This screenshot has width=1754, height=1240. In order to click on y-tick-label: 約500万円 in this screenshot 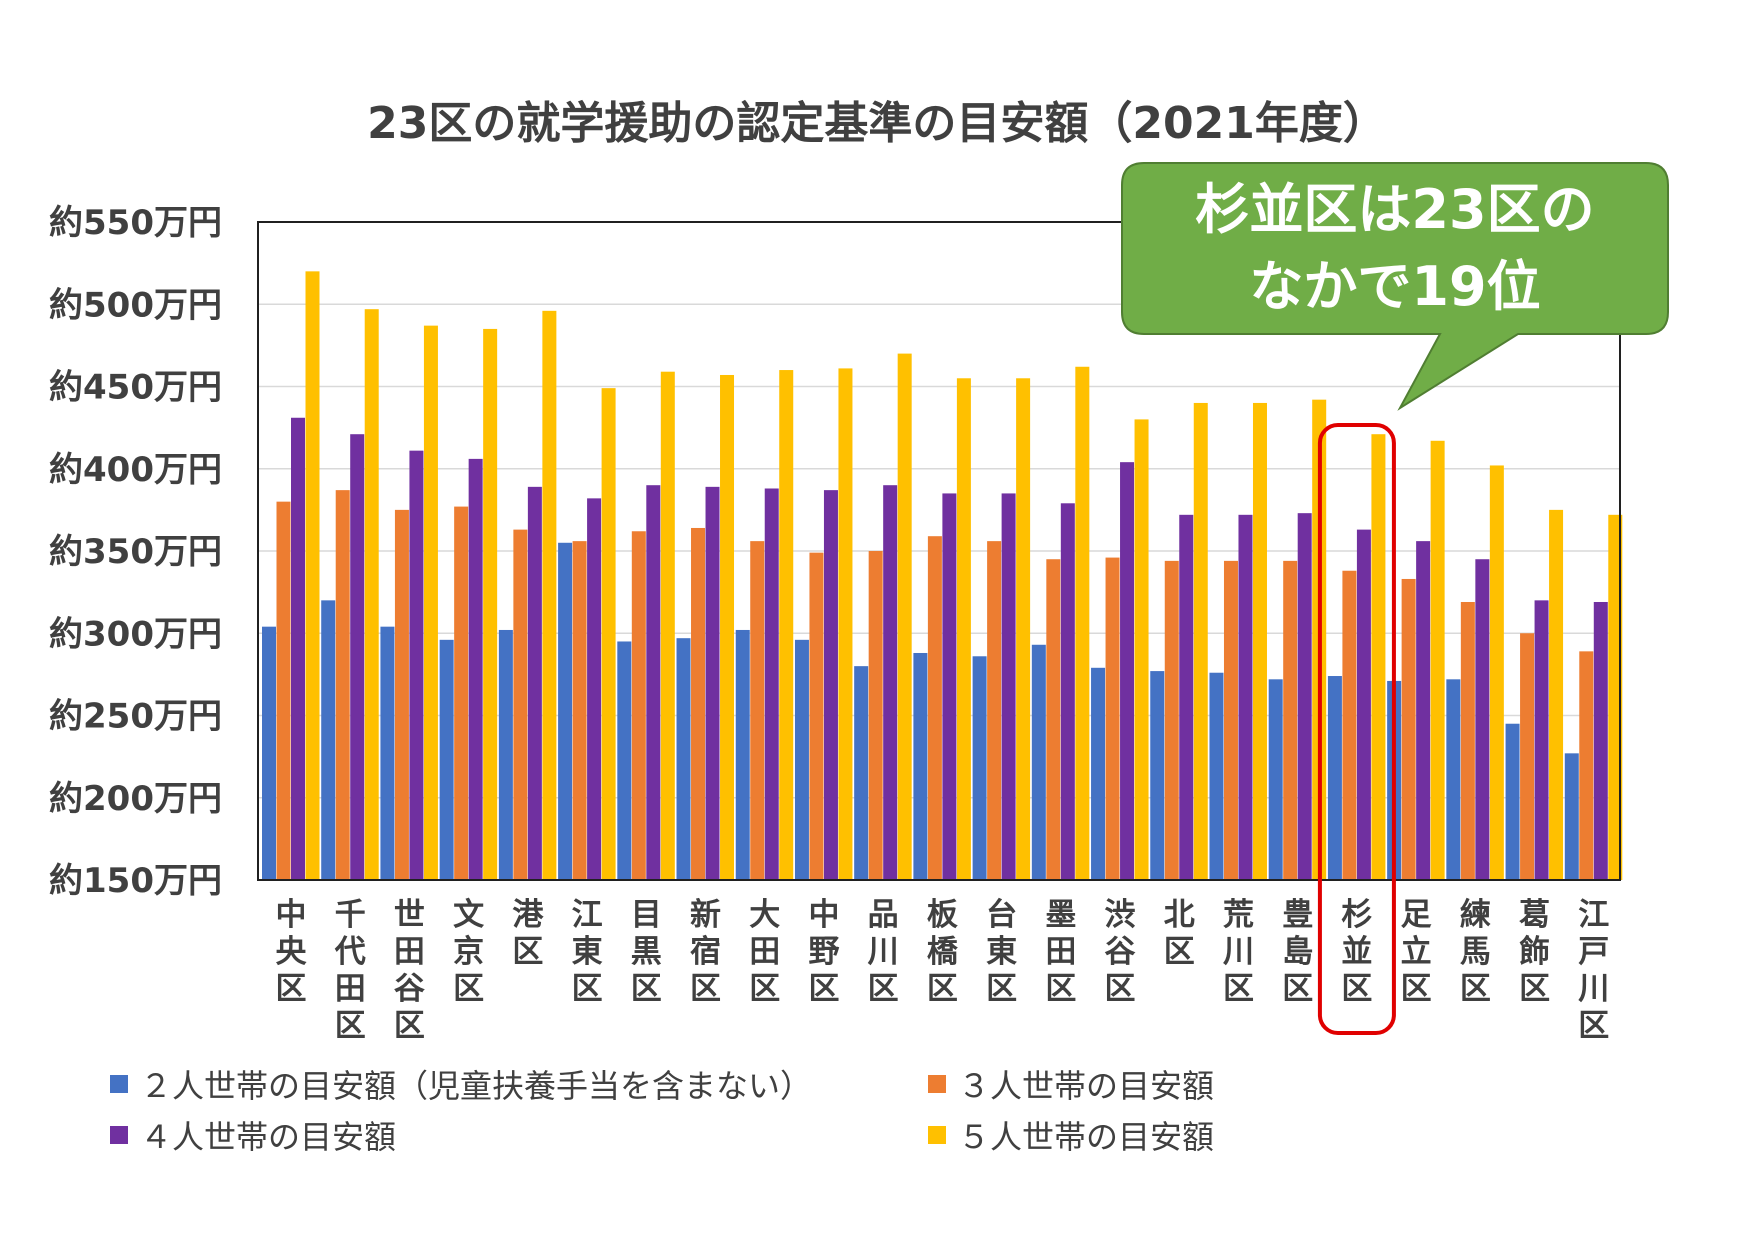, I will do `click(135, 305)`.